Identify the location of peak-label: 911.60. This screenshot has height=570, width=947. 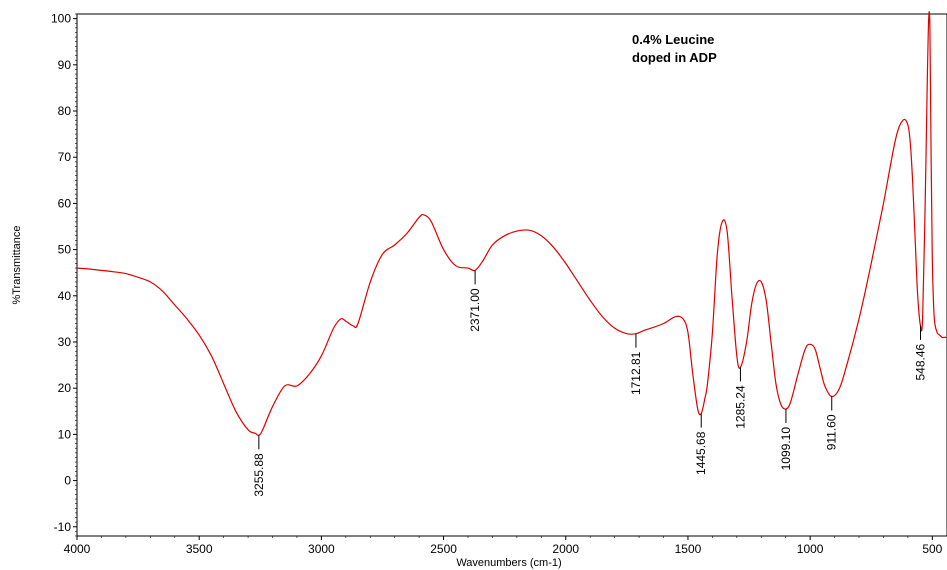
(832, 432).